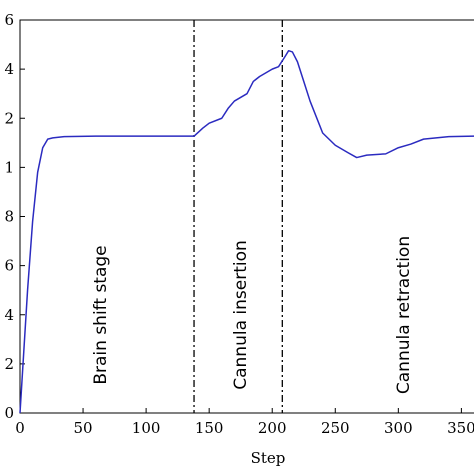 The height and width of the screenshot is (474, 474). I want to click on y-tick-label: 1, so click(9, 167).